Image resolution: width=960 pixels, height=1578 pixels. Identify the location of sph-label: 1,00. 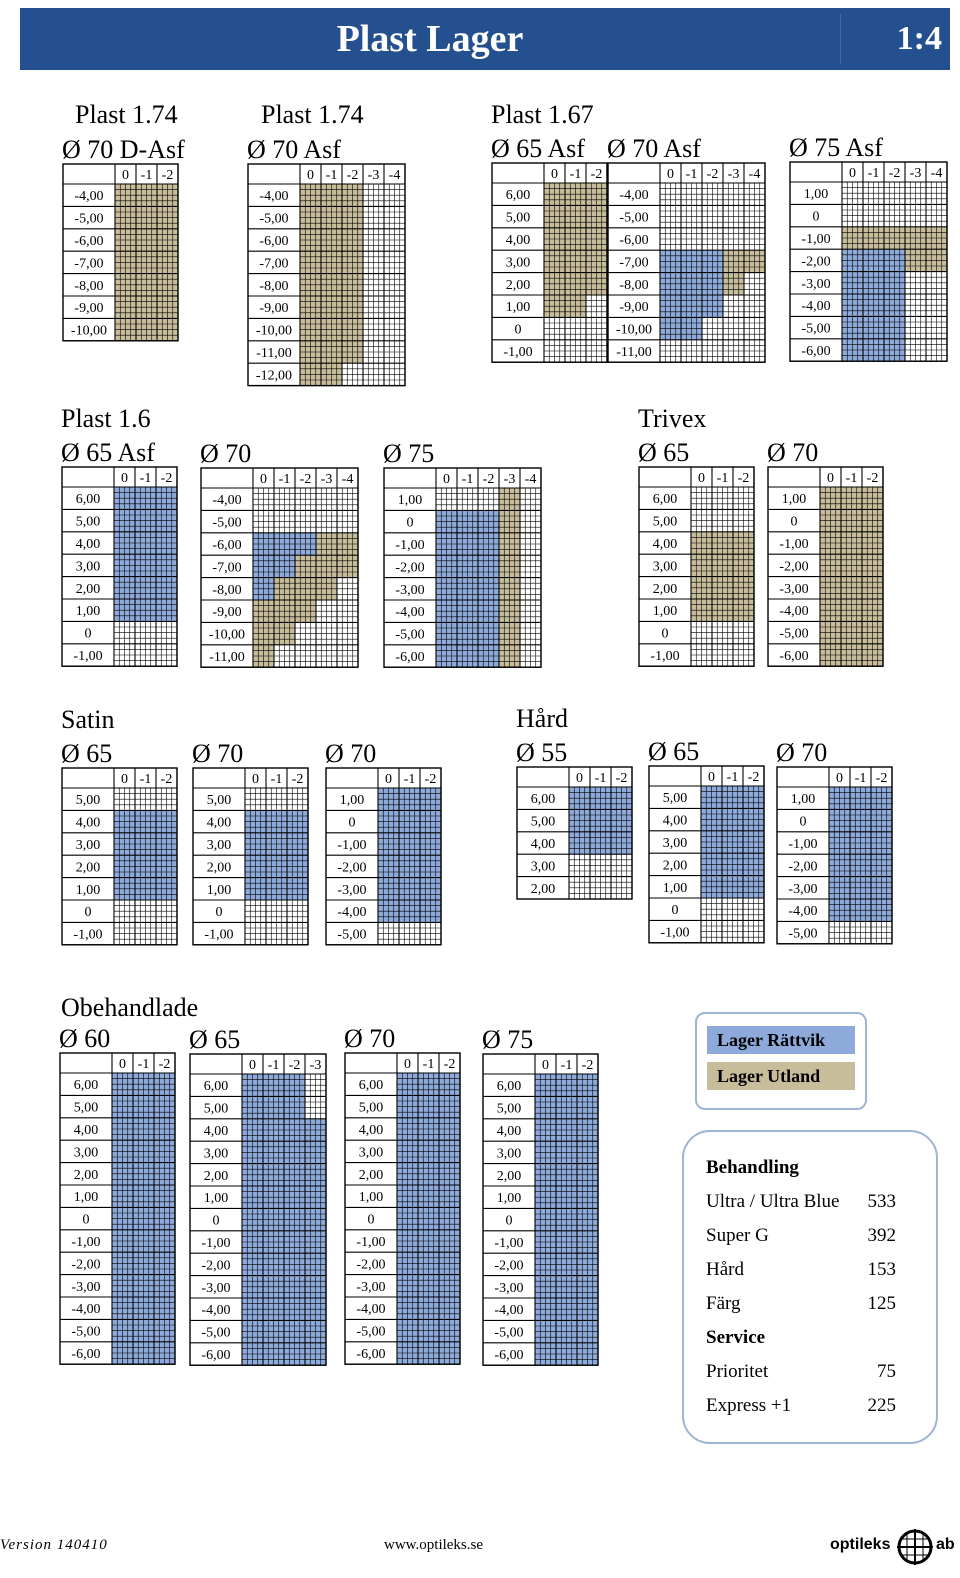
(410, 500).